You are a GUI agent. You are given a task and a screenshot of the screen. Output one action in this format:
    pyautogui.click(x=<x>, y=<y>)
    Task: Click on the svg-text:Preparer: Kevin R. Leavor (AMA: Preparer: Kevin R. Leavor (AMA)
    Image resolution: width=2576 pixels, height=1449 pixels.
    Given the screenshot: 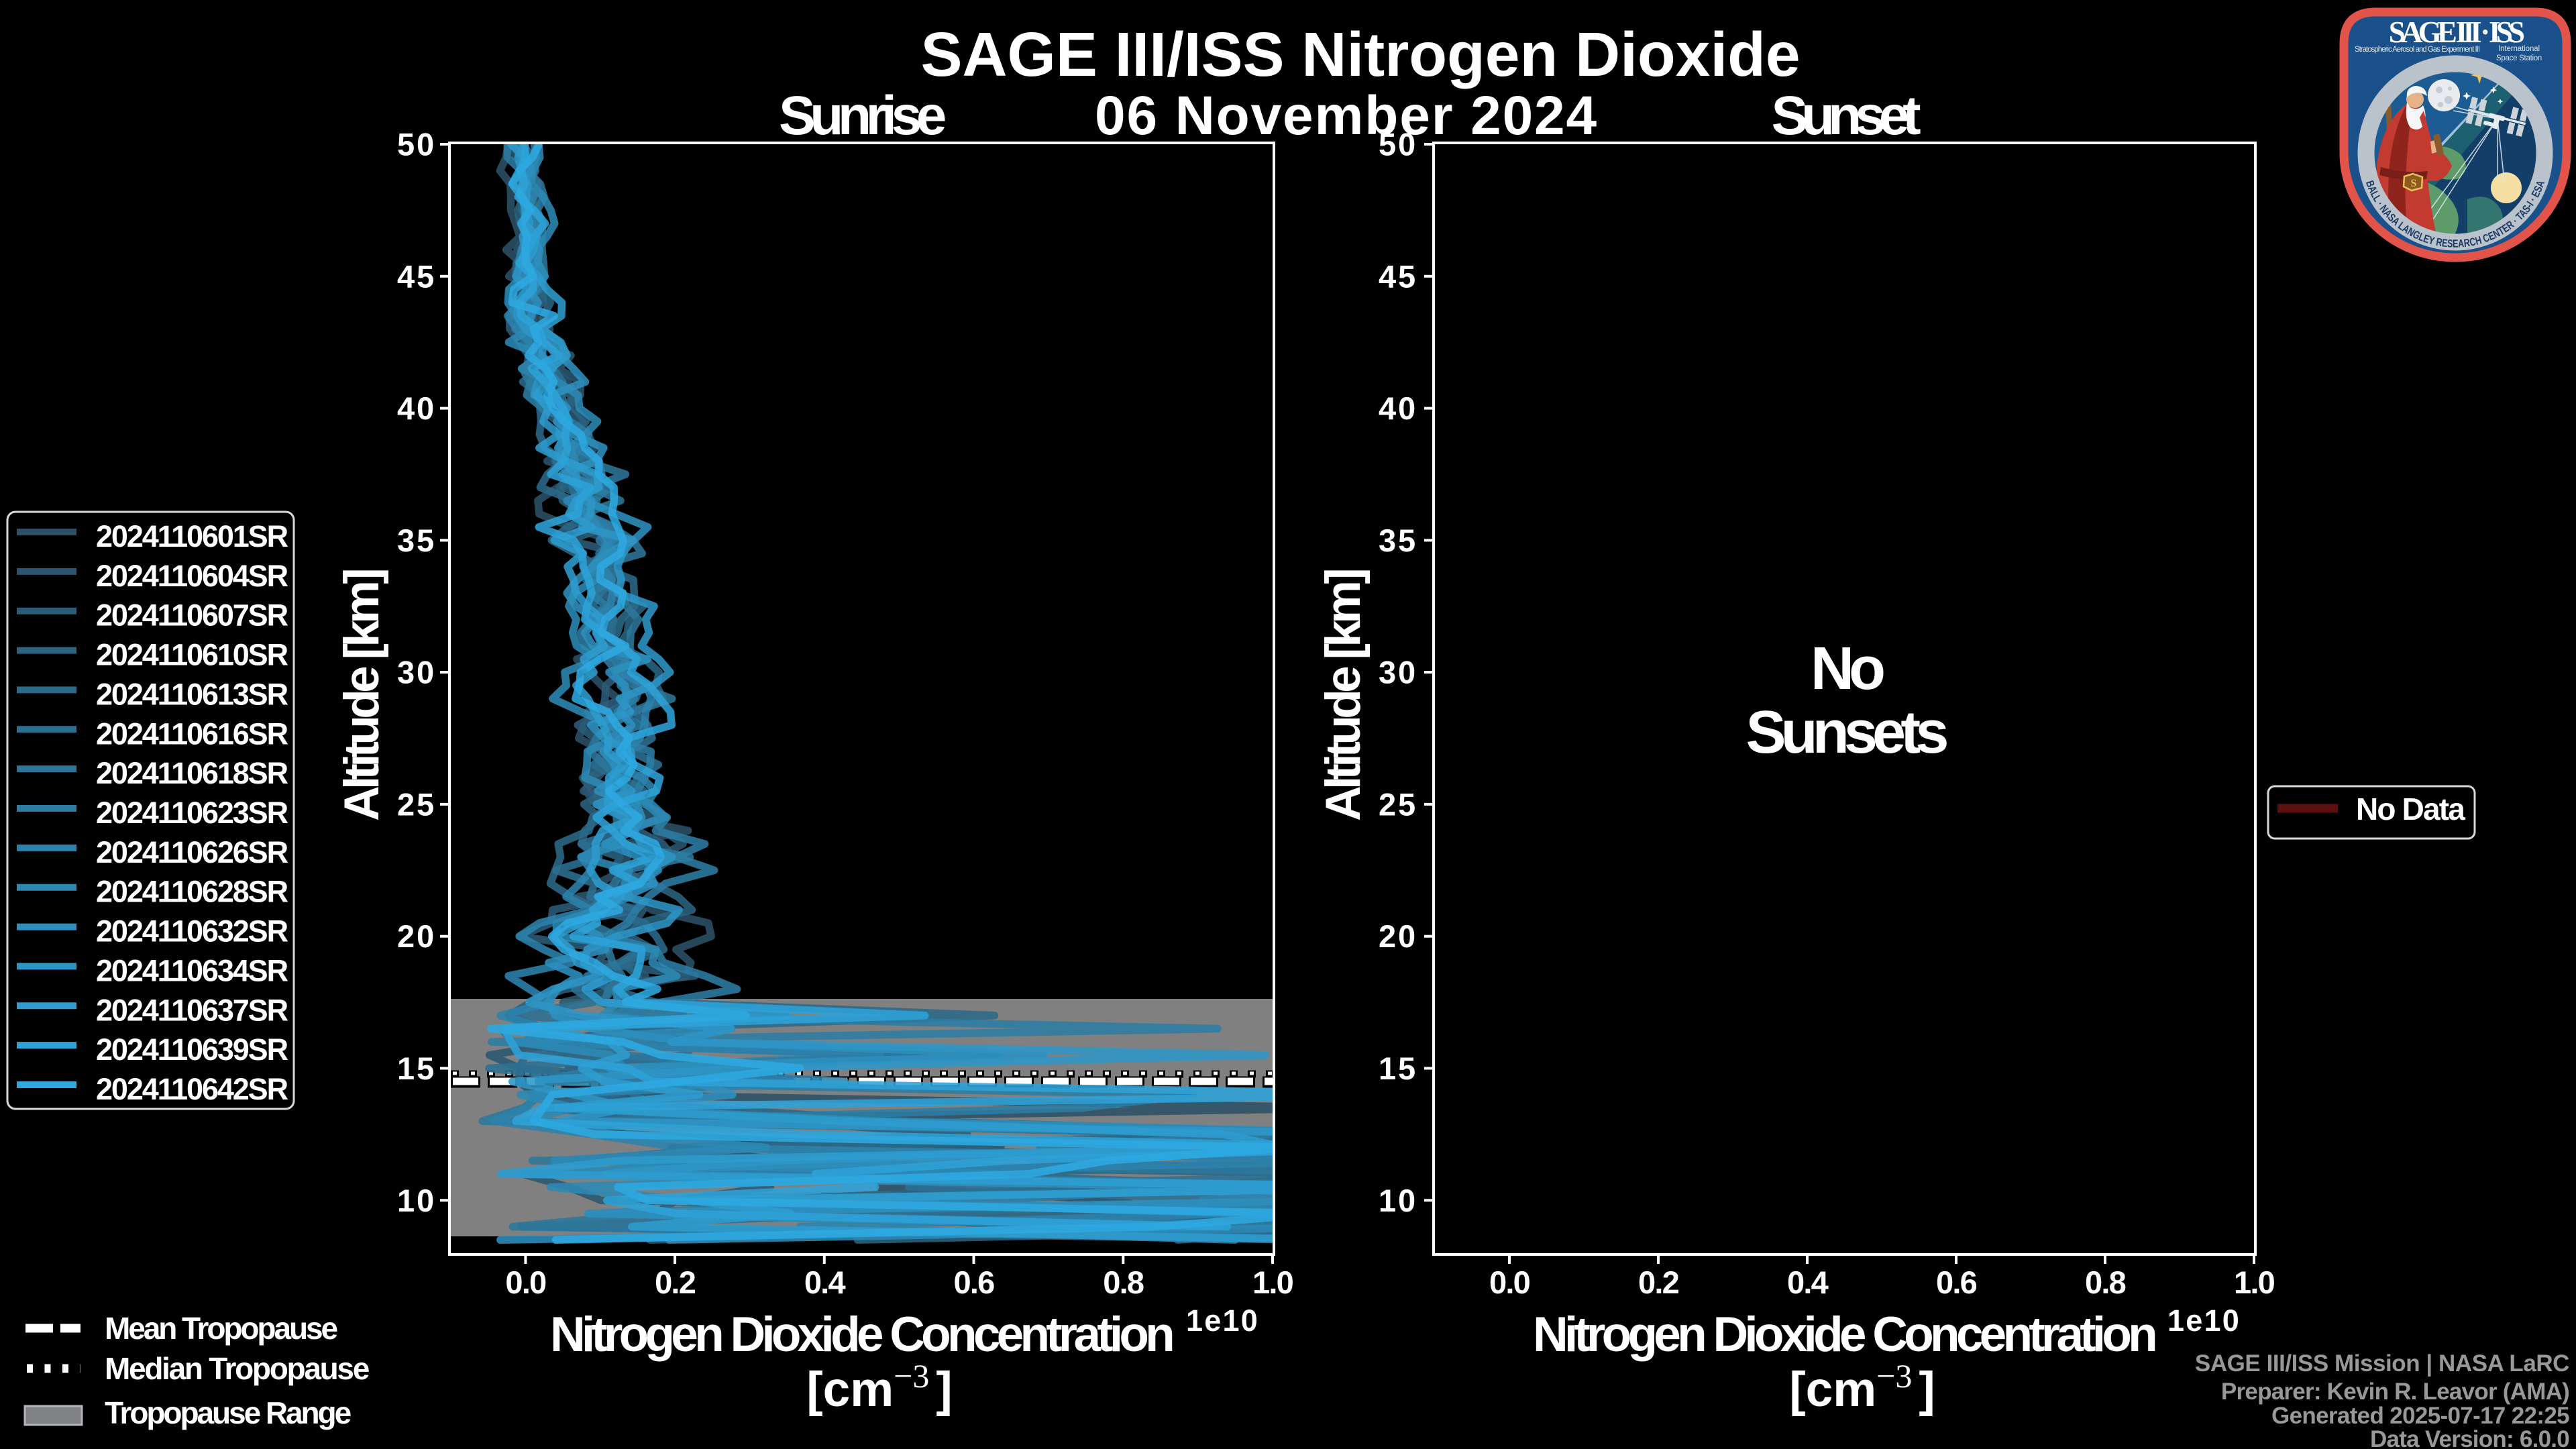 What is the action you would take?
    pyautogui.click(x=2395, y=1392)
    